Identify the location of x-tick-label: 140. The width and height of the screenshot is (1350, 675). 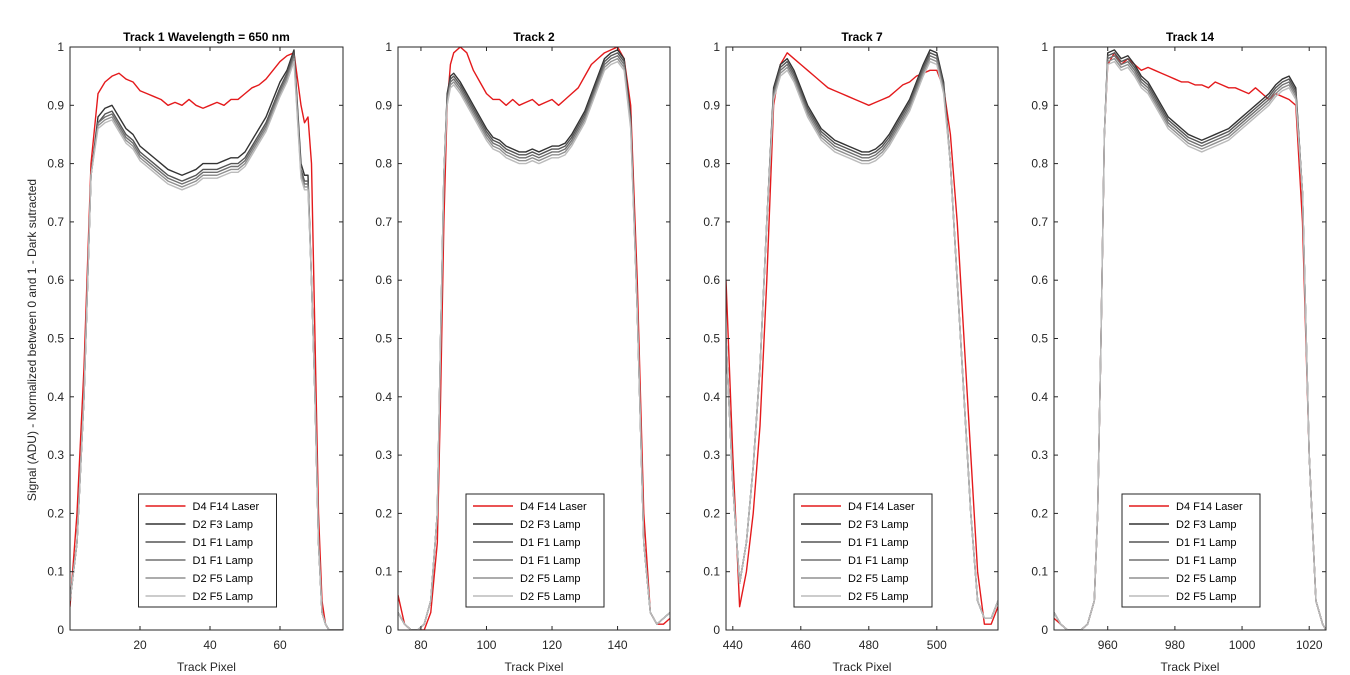
(618, 645).